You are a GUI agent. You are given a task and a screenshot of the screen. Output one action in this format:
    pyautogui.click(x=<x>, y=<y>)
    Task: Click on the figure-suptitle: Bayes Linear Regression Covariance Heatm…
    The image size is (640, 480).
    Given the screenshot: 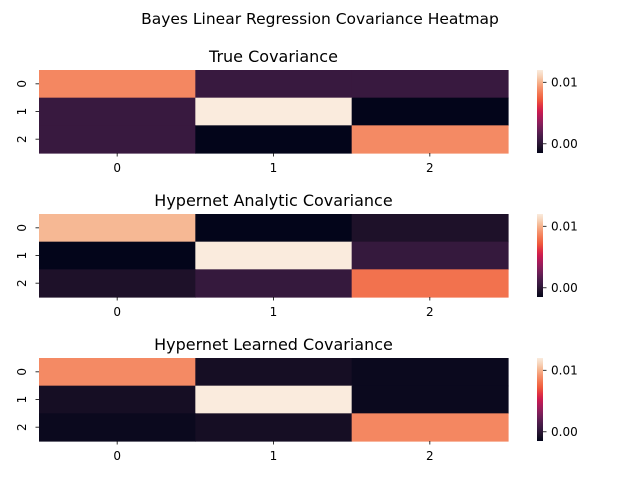 What is the action you would take?
    pyautogui.click(x=320, y=19)
    